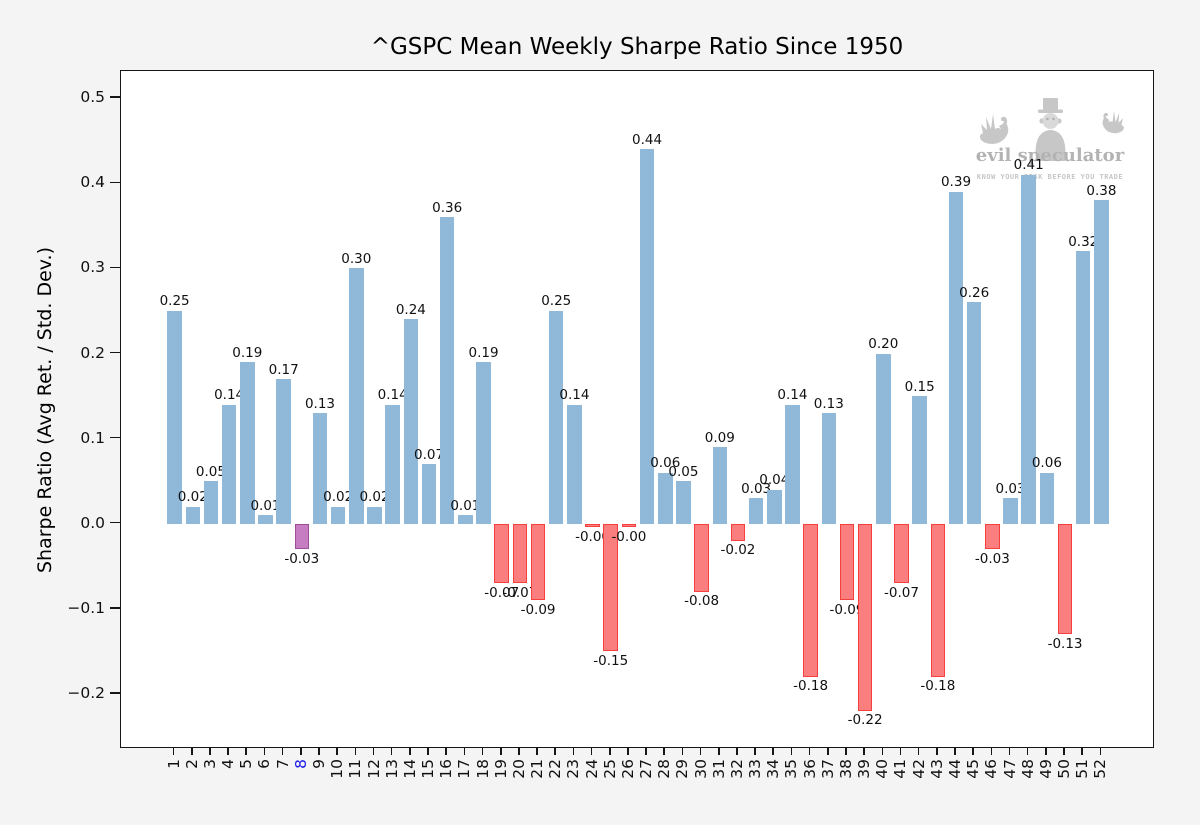 Image resolution: width=1200 pixels, height=825 pixels. I want to click on bar-value-label: -0.09, so click(538, 609).